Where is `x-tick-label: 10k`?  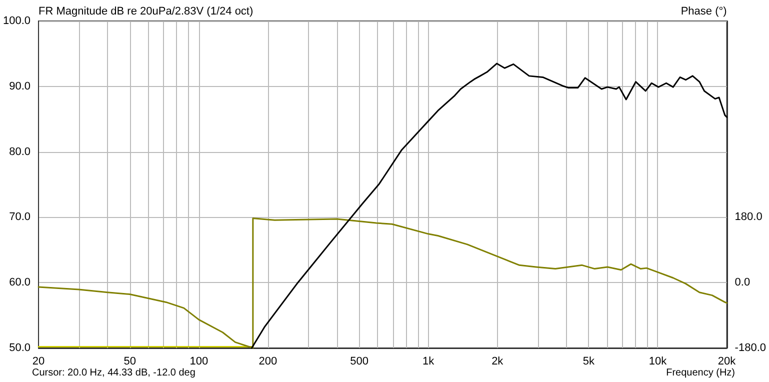 x-tick-label: 10k is located at coordinates (658, 362).